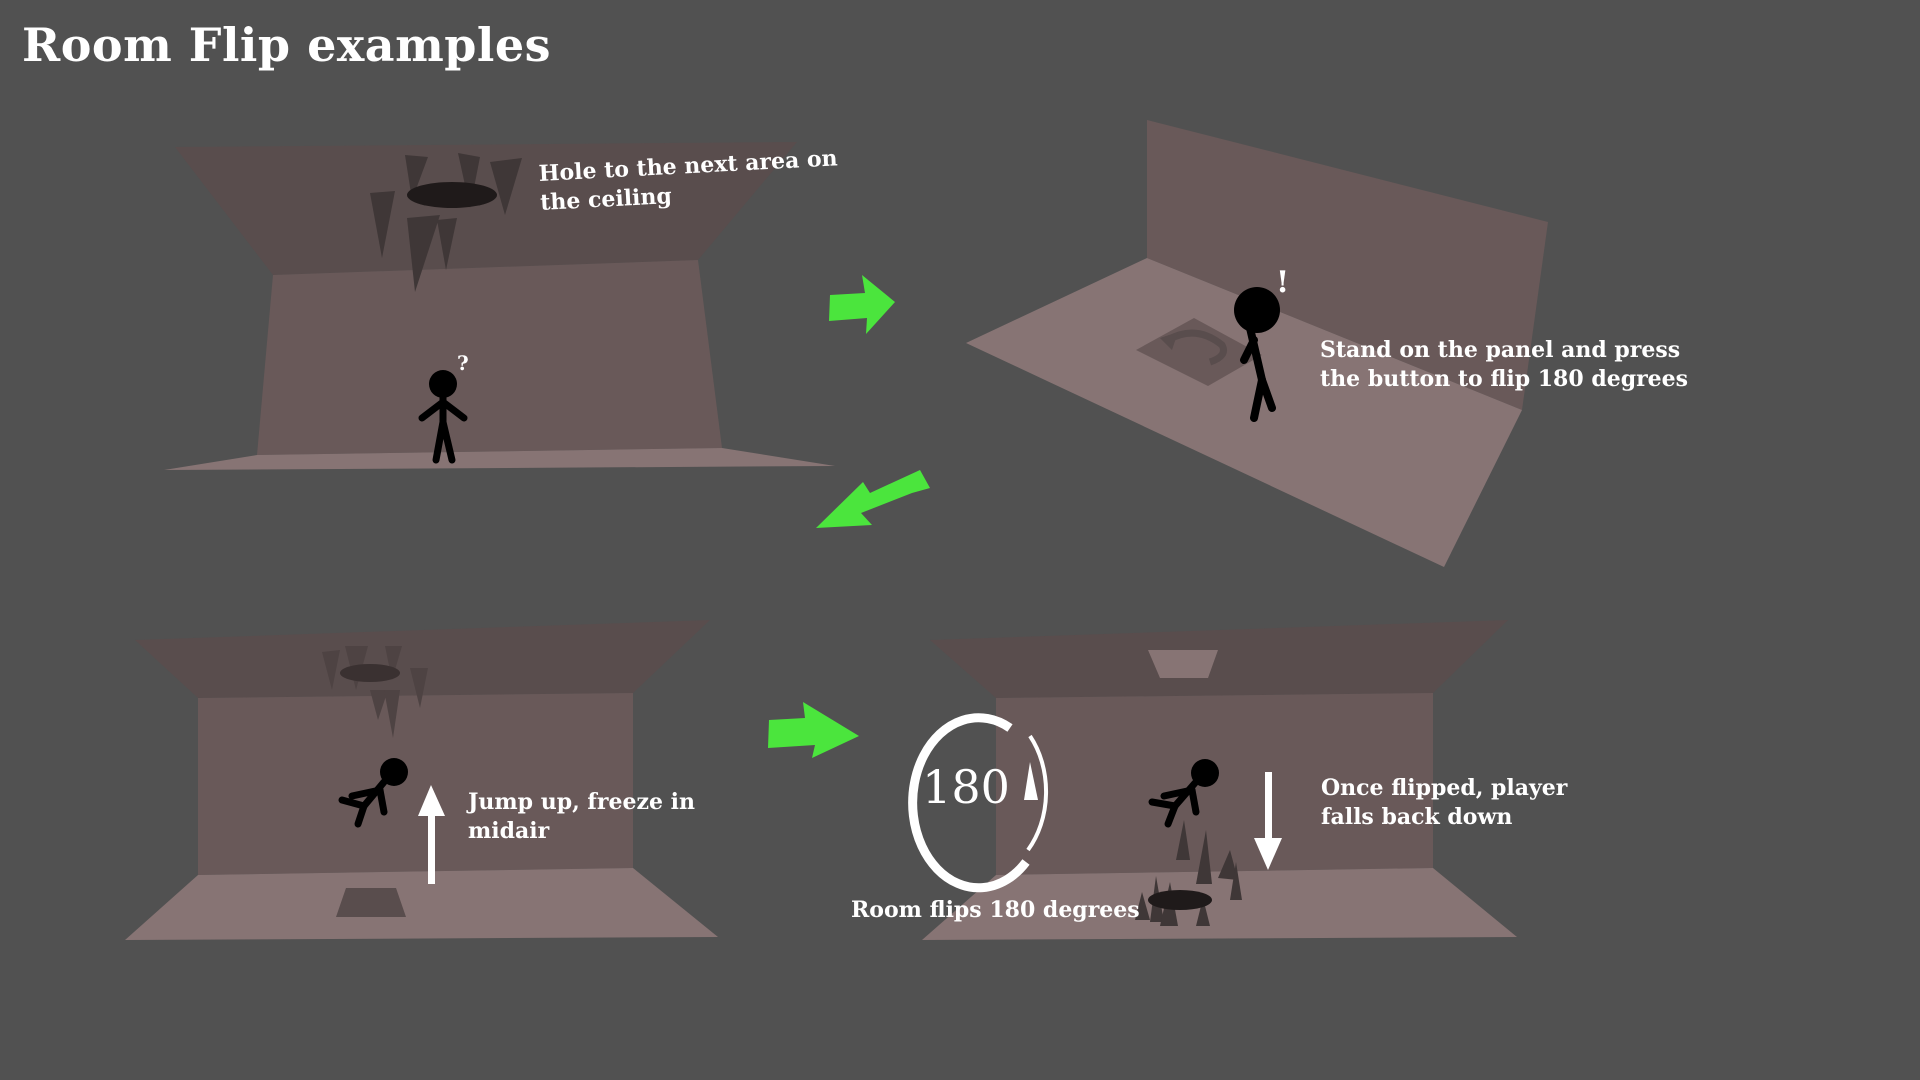 This screenshot has height=1080, width=1920. I want to click on stick-figure-jumping-icon, so click(373, 793).